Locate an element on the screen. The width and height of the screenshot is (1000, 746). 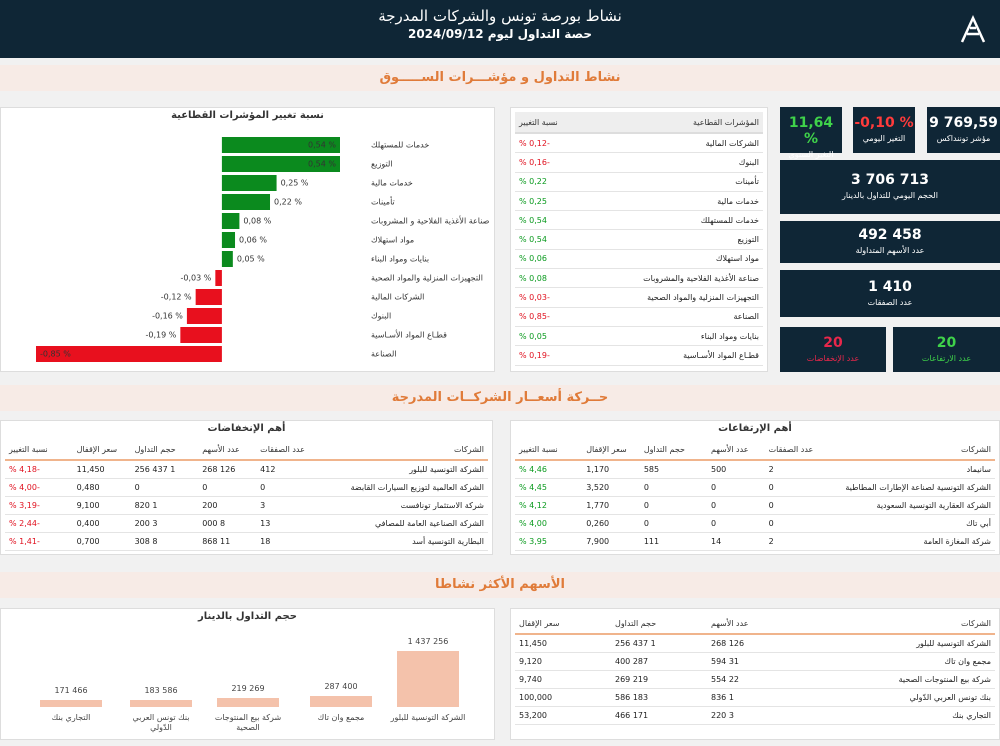
table-row: سانيماد 2 500 585 1,170 4,46 % is located at coordinates (755, 469).